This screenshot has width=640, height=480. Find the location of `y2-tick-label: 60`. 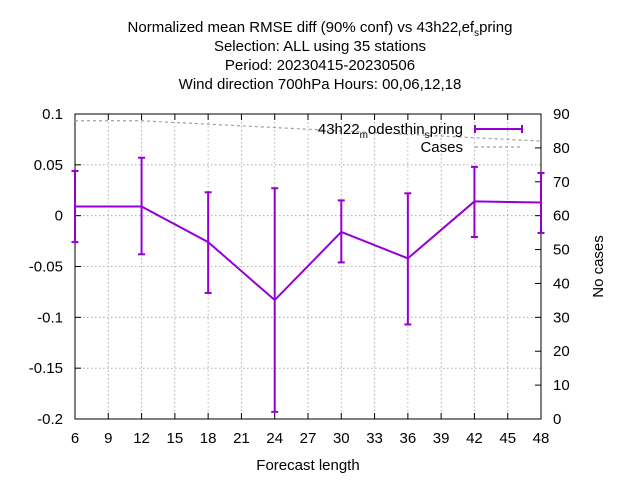

y2-tick-label: 60 is located at coordinates (561, 216).